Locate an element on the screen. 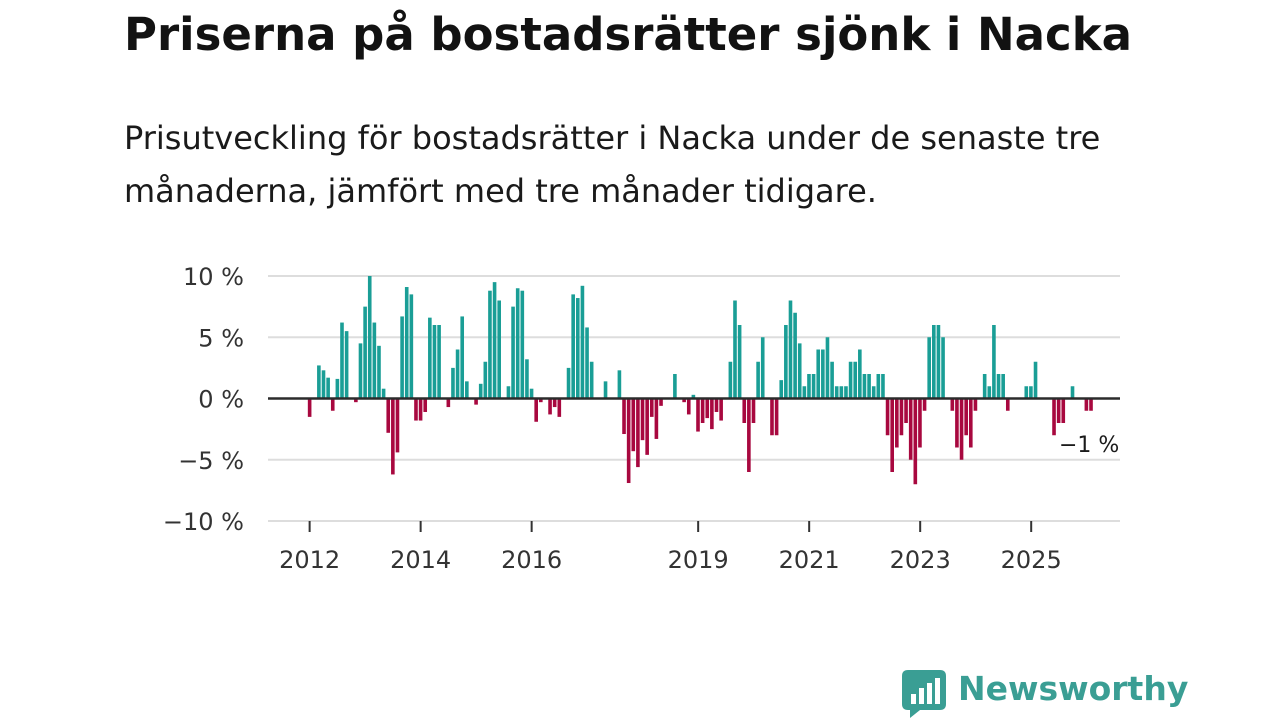  x-tick-label: 2016 is located at coordinates (531, 560).